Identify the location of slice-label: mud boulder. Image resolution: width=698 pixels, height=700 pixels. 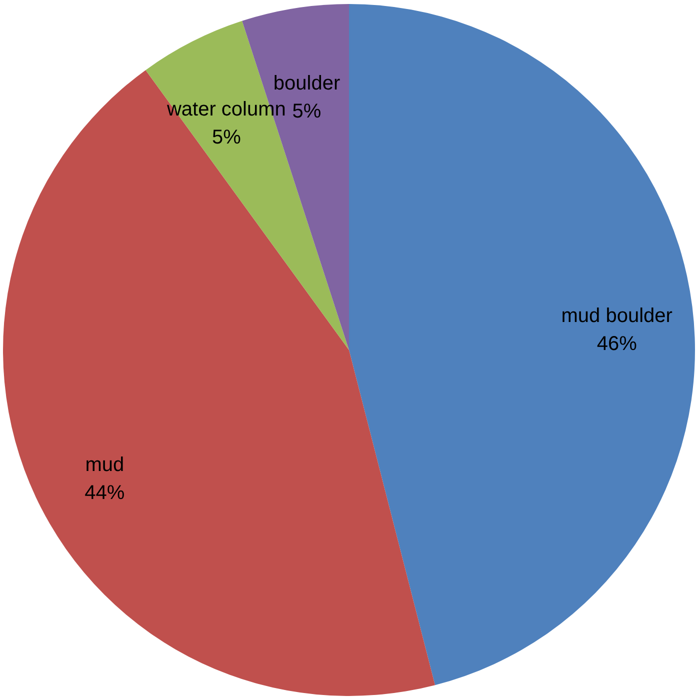
(617, 316).